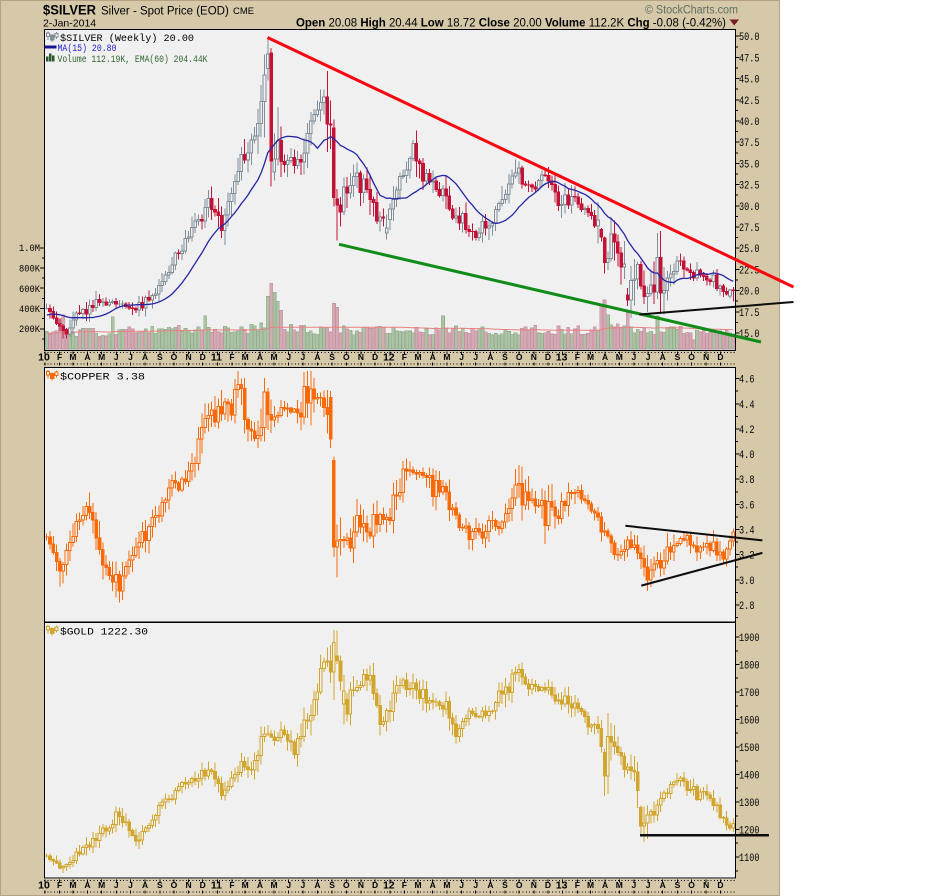 The width and height of the screenshot is (930, 896). Describe the element at coordinates (749, 144) in the screenshot. I see `svg-text: 37.5` at that location.